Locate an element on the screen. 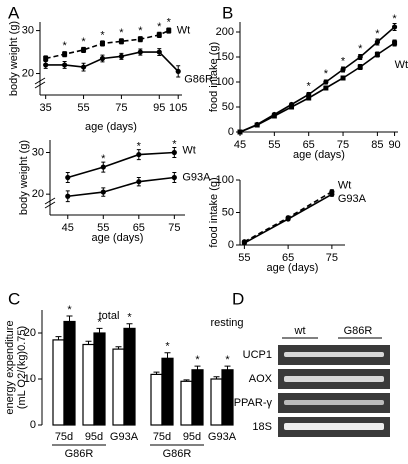 This screenshot has height=464, width=408. bands is located at coordinates (334, 391).